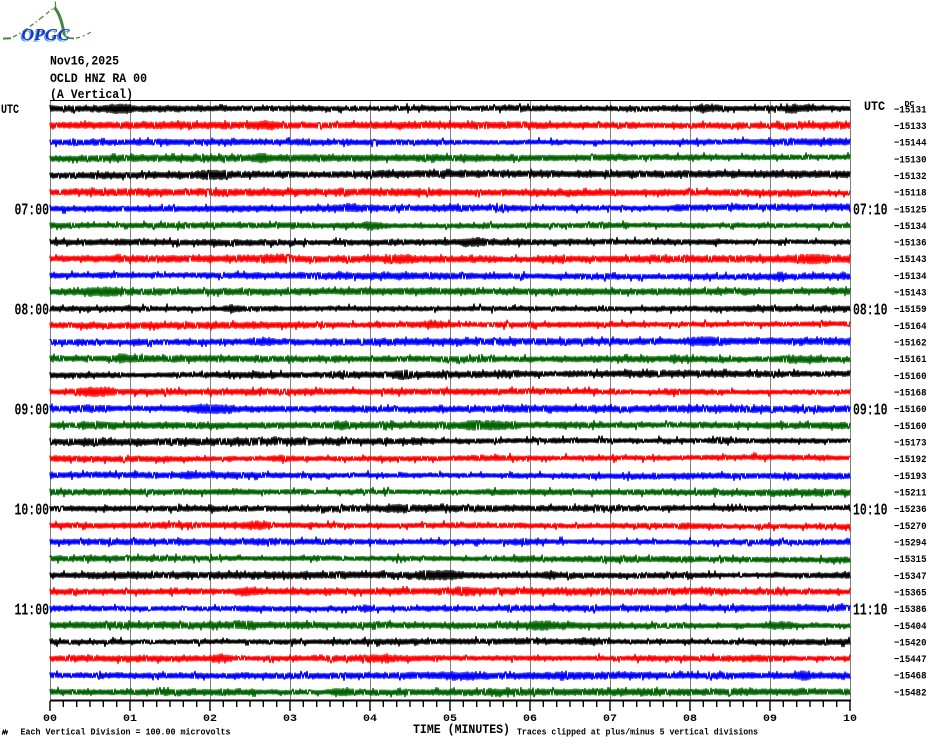 The height and width of the screenshot is (744, 930). I want to click on svg-text: −15118, so click(910, 194).